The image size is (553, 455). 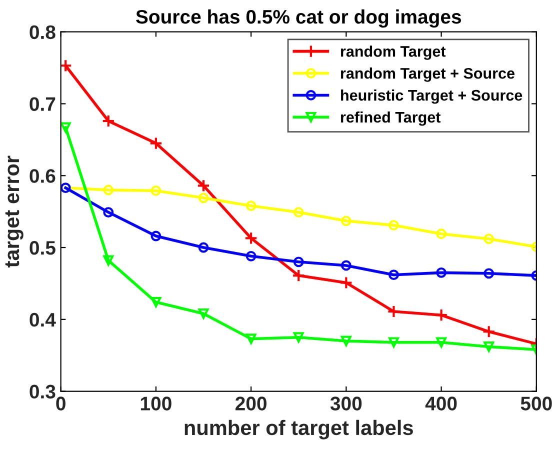 What do you see at coordinates (43, 104) in the screenshot?
I see `y-tick-label: 0.7` at bounding box center [43, 104].